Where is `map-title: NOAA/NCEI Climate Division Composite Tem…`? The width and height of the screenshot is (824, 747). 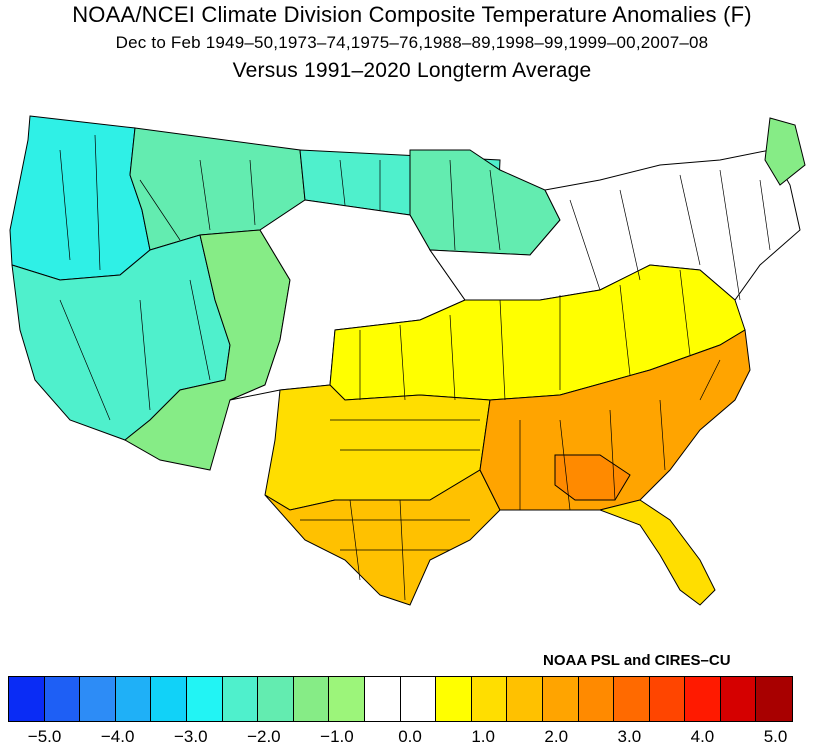 map-title: NOAA/NCEI Climate Division Composite Tem… is located at coordinates (412, 14).